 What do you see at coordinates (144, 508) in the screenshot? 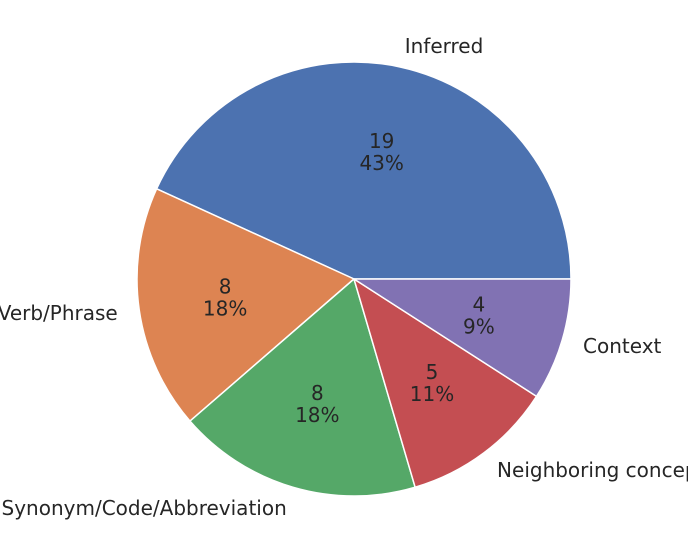
I see `category-label-synonym-code-abbreviation: Synonym/Code/Abbreviation` at bounding box center [144, 508].